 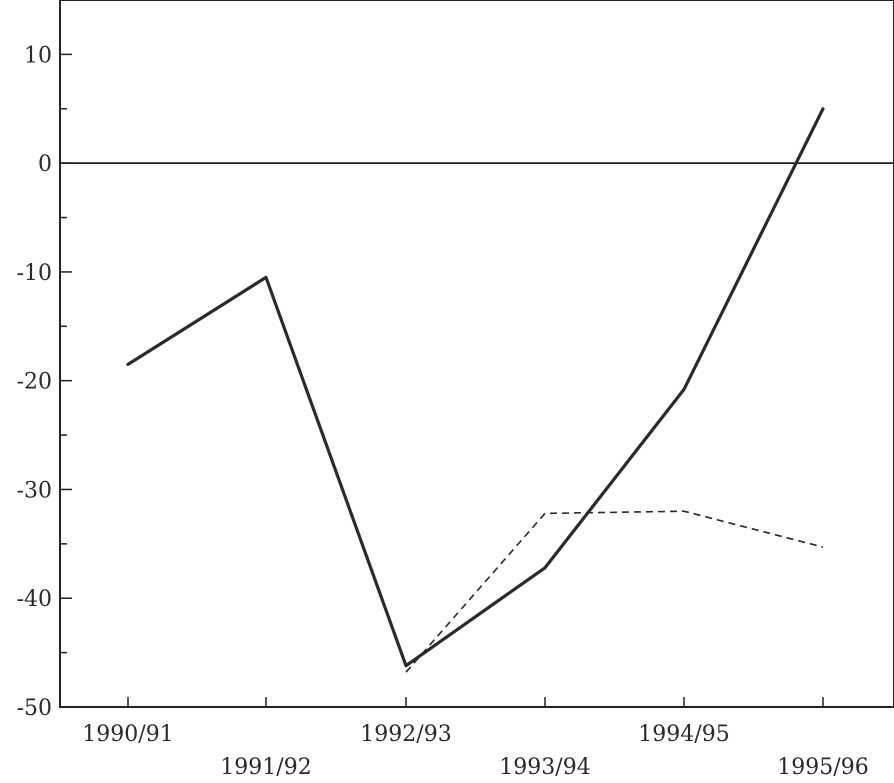 I want to click on x-tick-label: 1995/96, so click(x=822, y=767).